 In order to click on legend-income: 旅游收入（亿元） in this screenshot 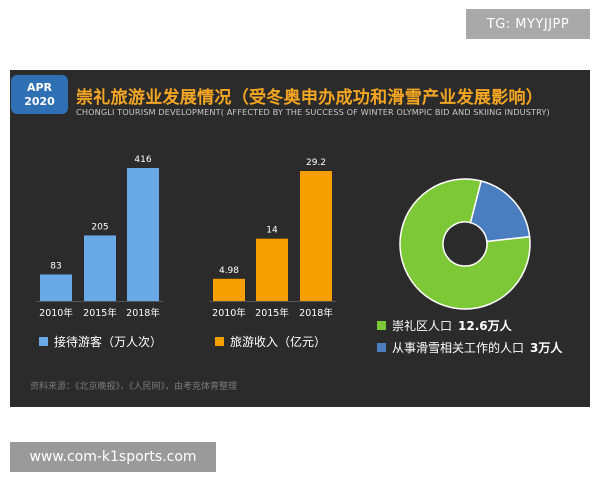, I will do `click(270, 341)`.